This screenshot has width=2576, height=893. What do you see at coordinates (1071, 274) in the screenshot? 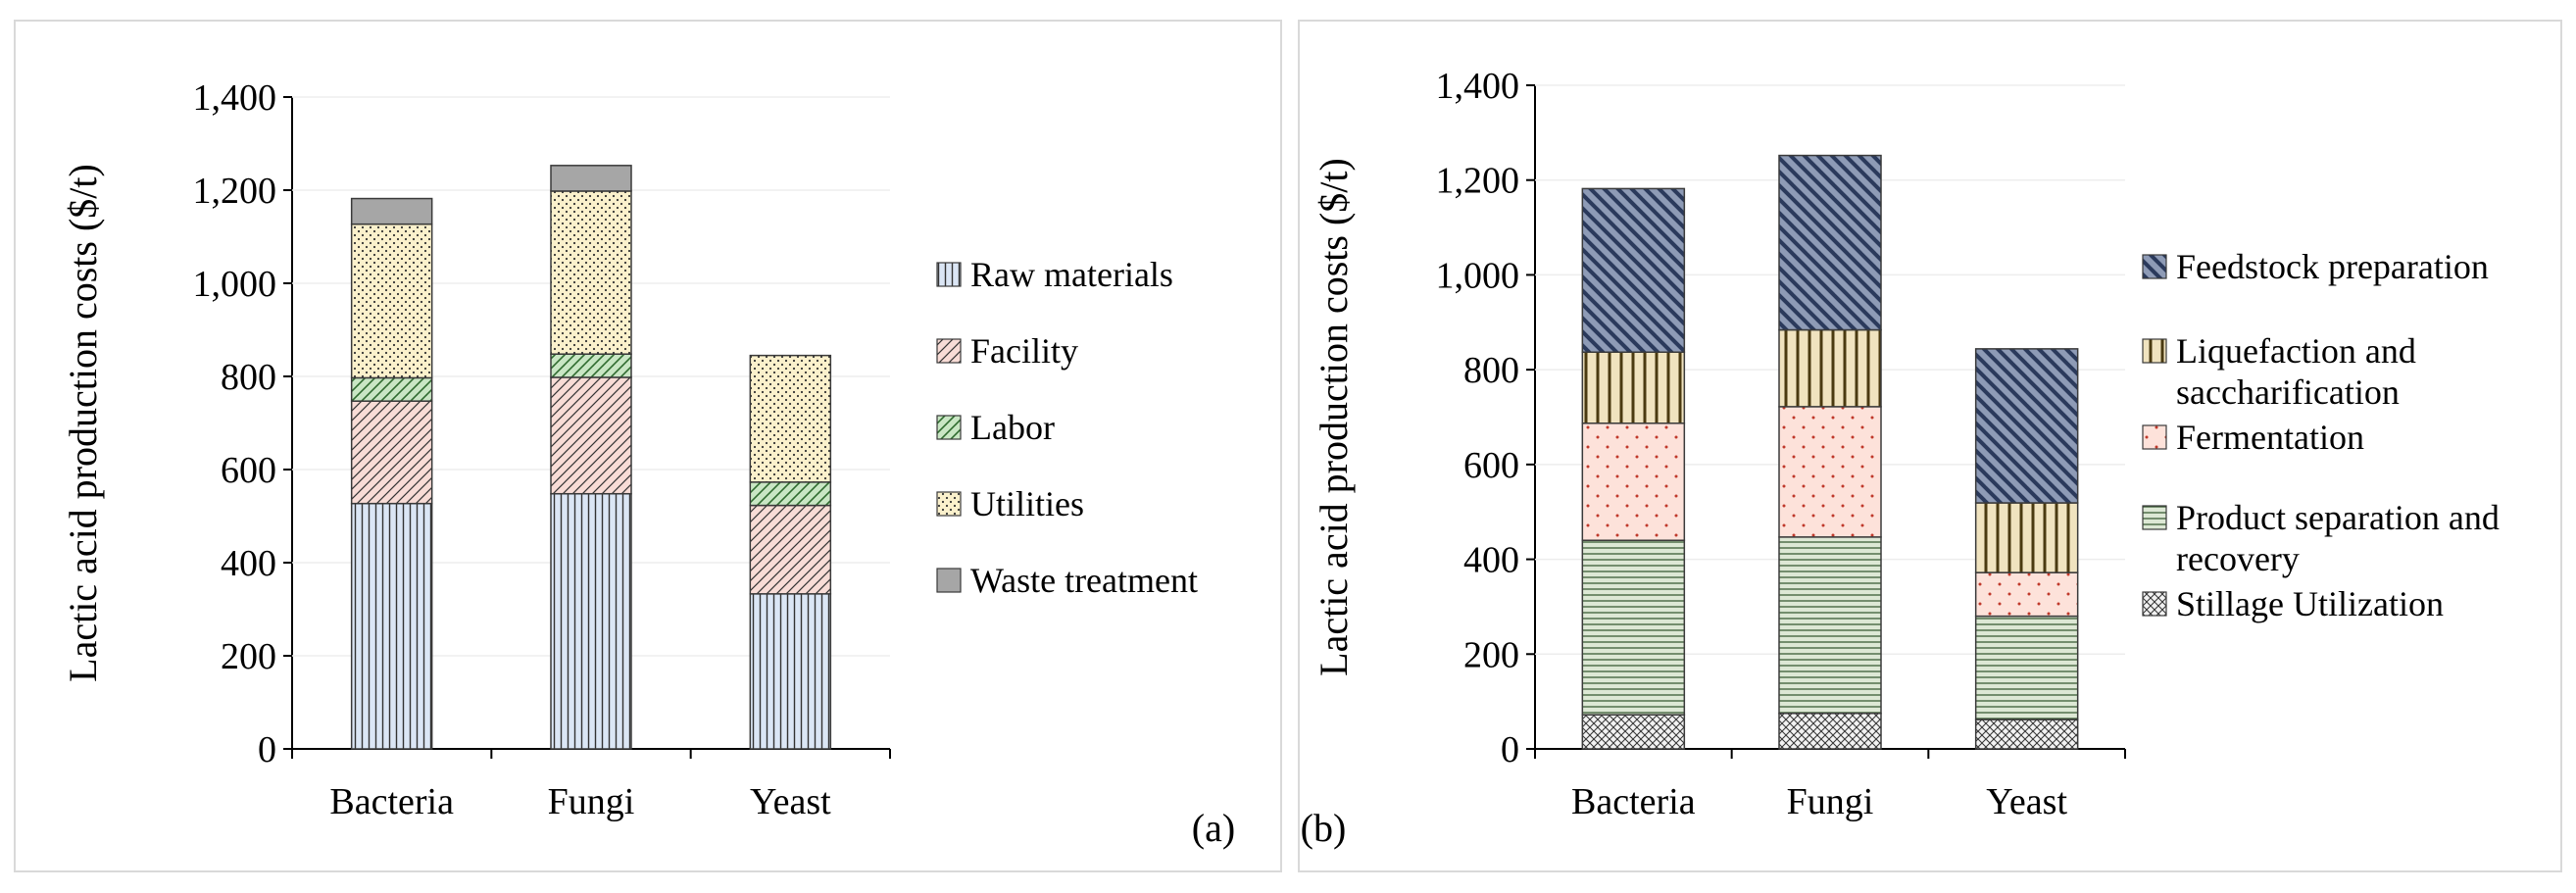
I see `legend-label-raw-materials: Raw materials` at bounding box center [1071, 274].